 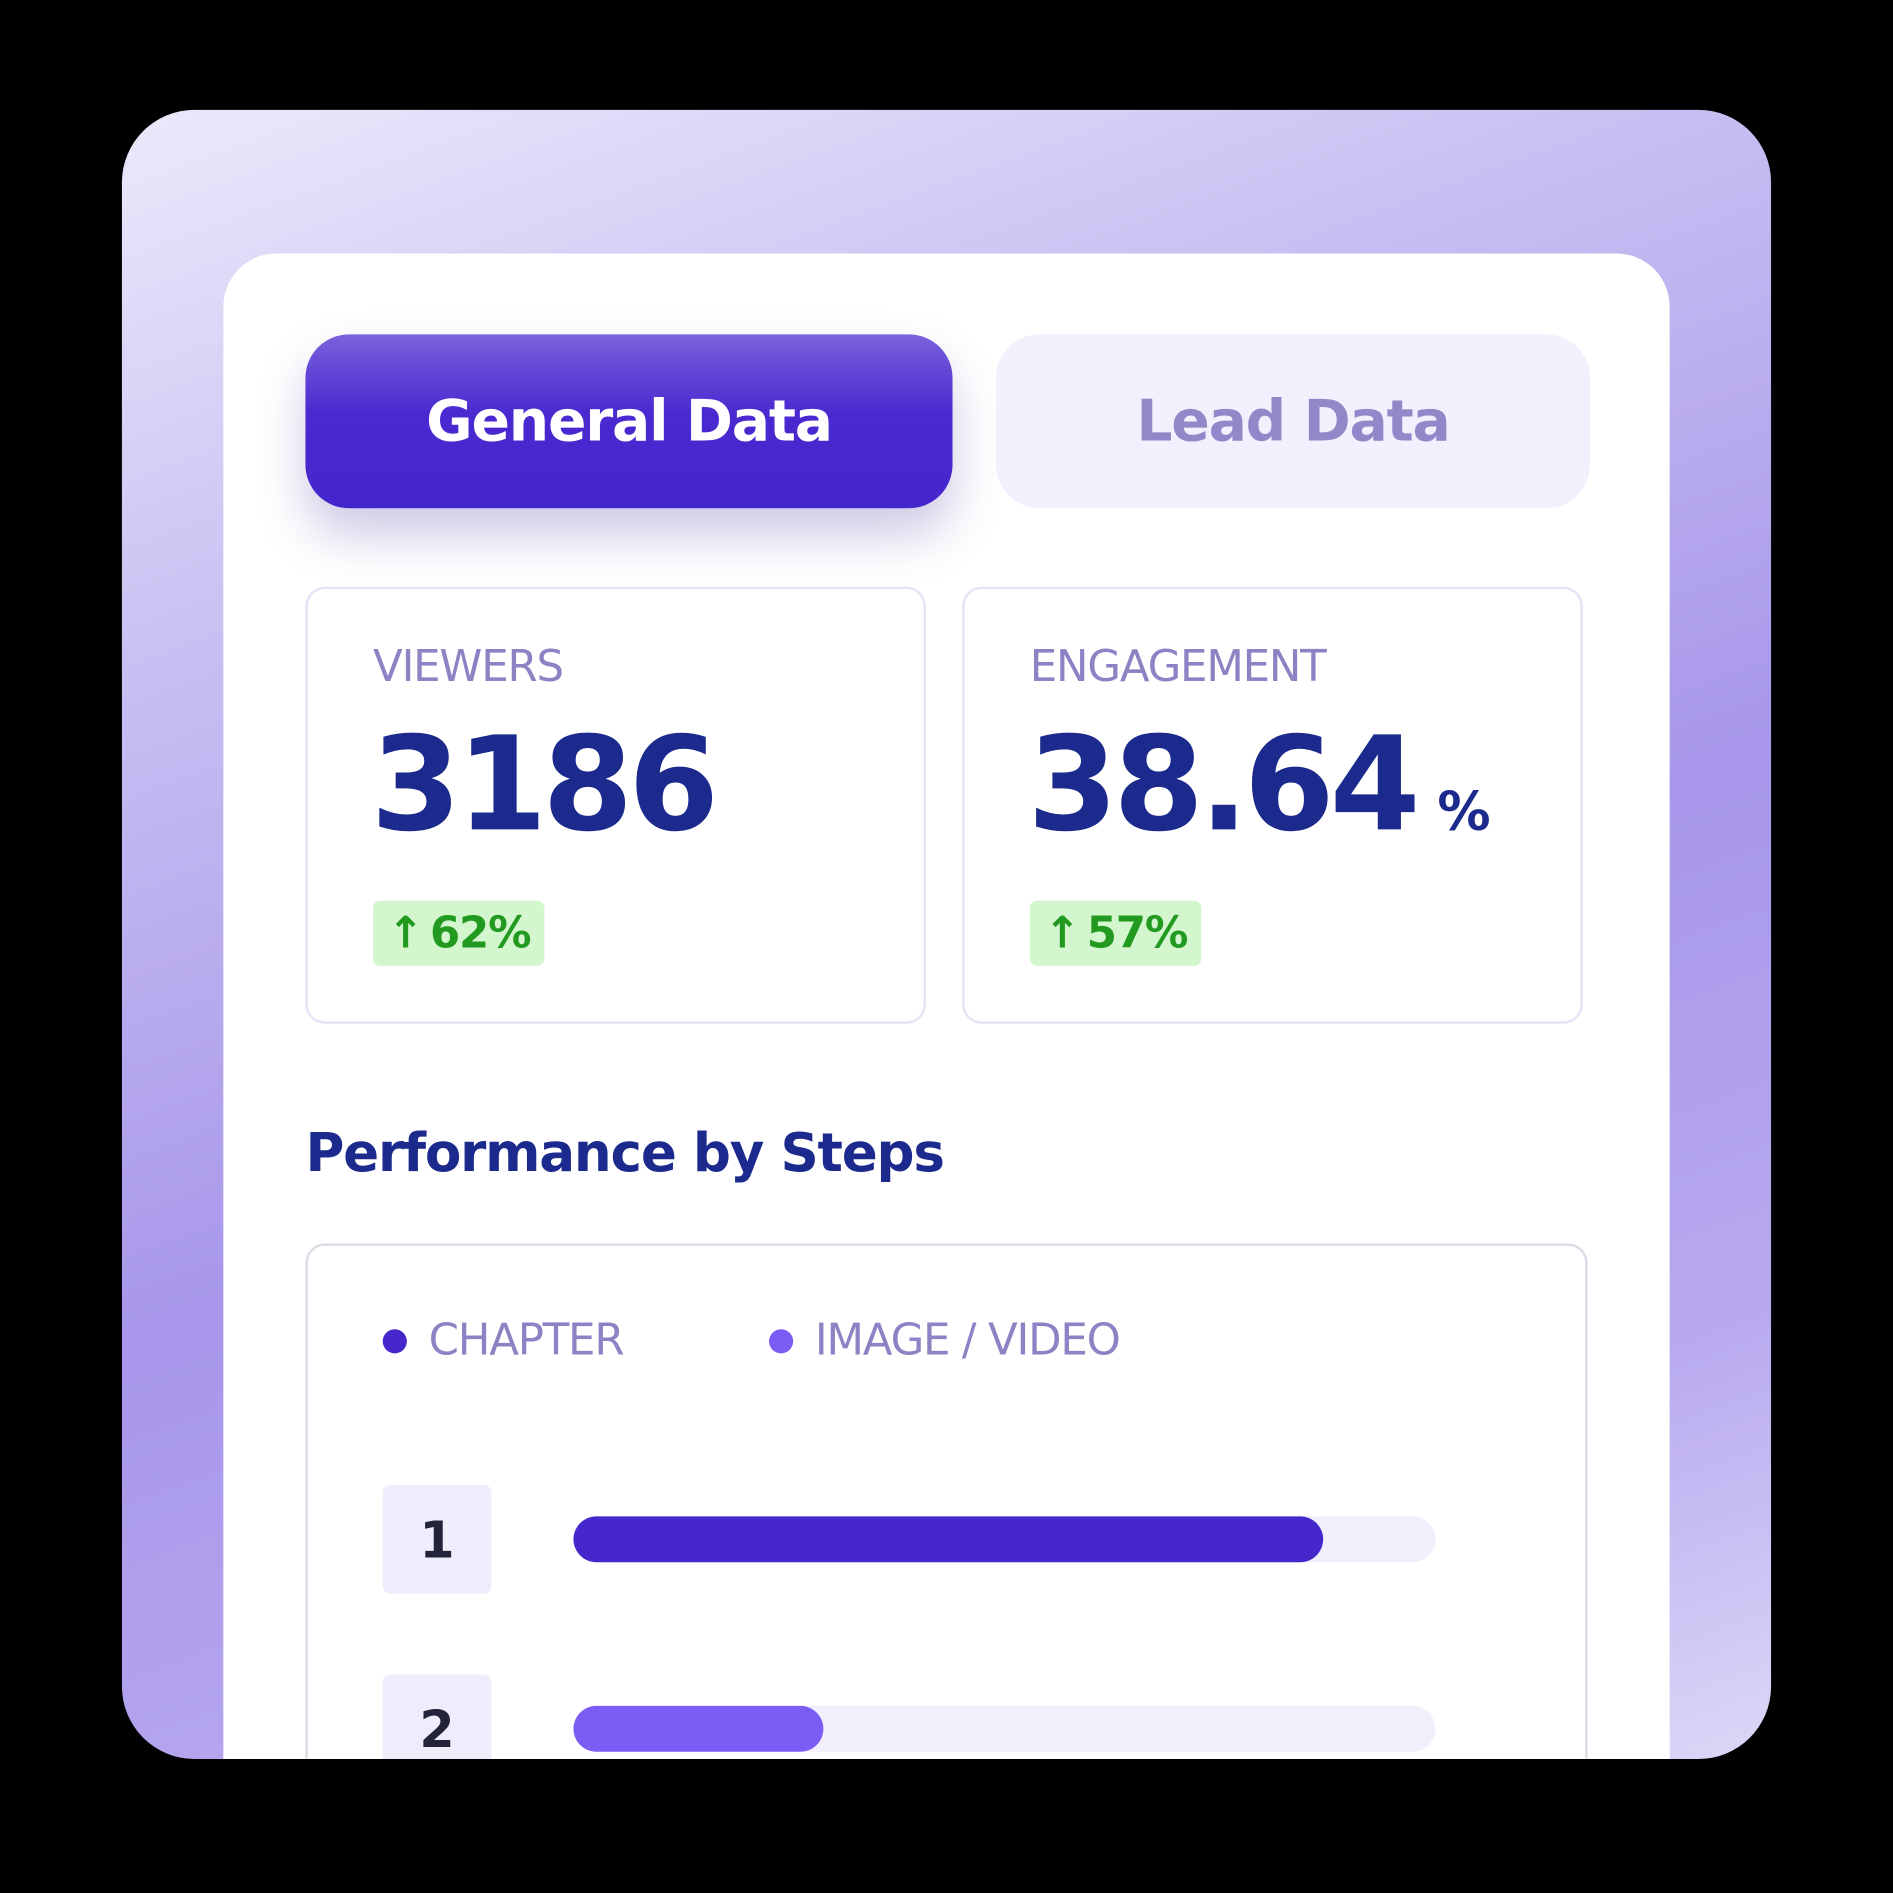 I want to click on section-title: Performance by Steps, so click(x=625, y=1153).